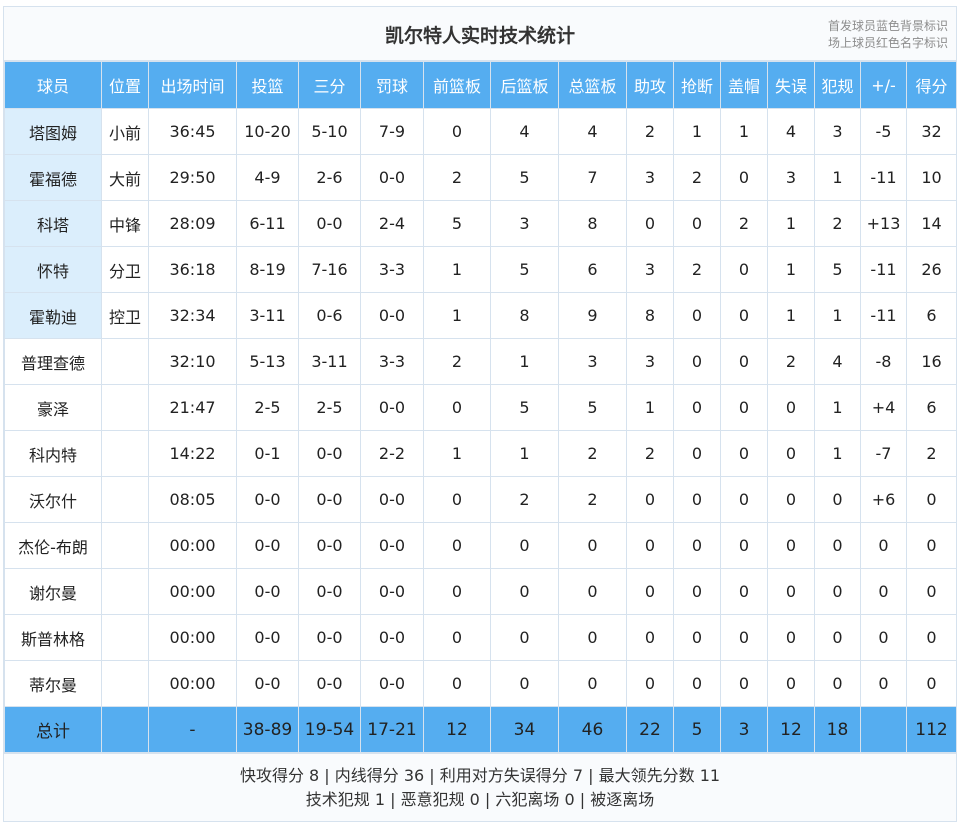 The height and width of the screenshot is (825, 960). I want to click on player-fouls: 2, so click(837, 223).